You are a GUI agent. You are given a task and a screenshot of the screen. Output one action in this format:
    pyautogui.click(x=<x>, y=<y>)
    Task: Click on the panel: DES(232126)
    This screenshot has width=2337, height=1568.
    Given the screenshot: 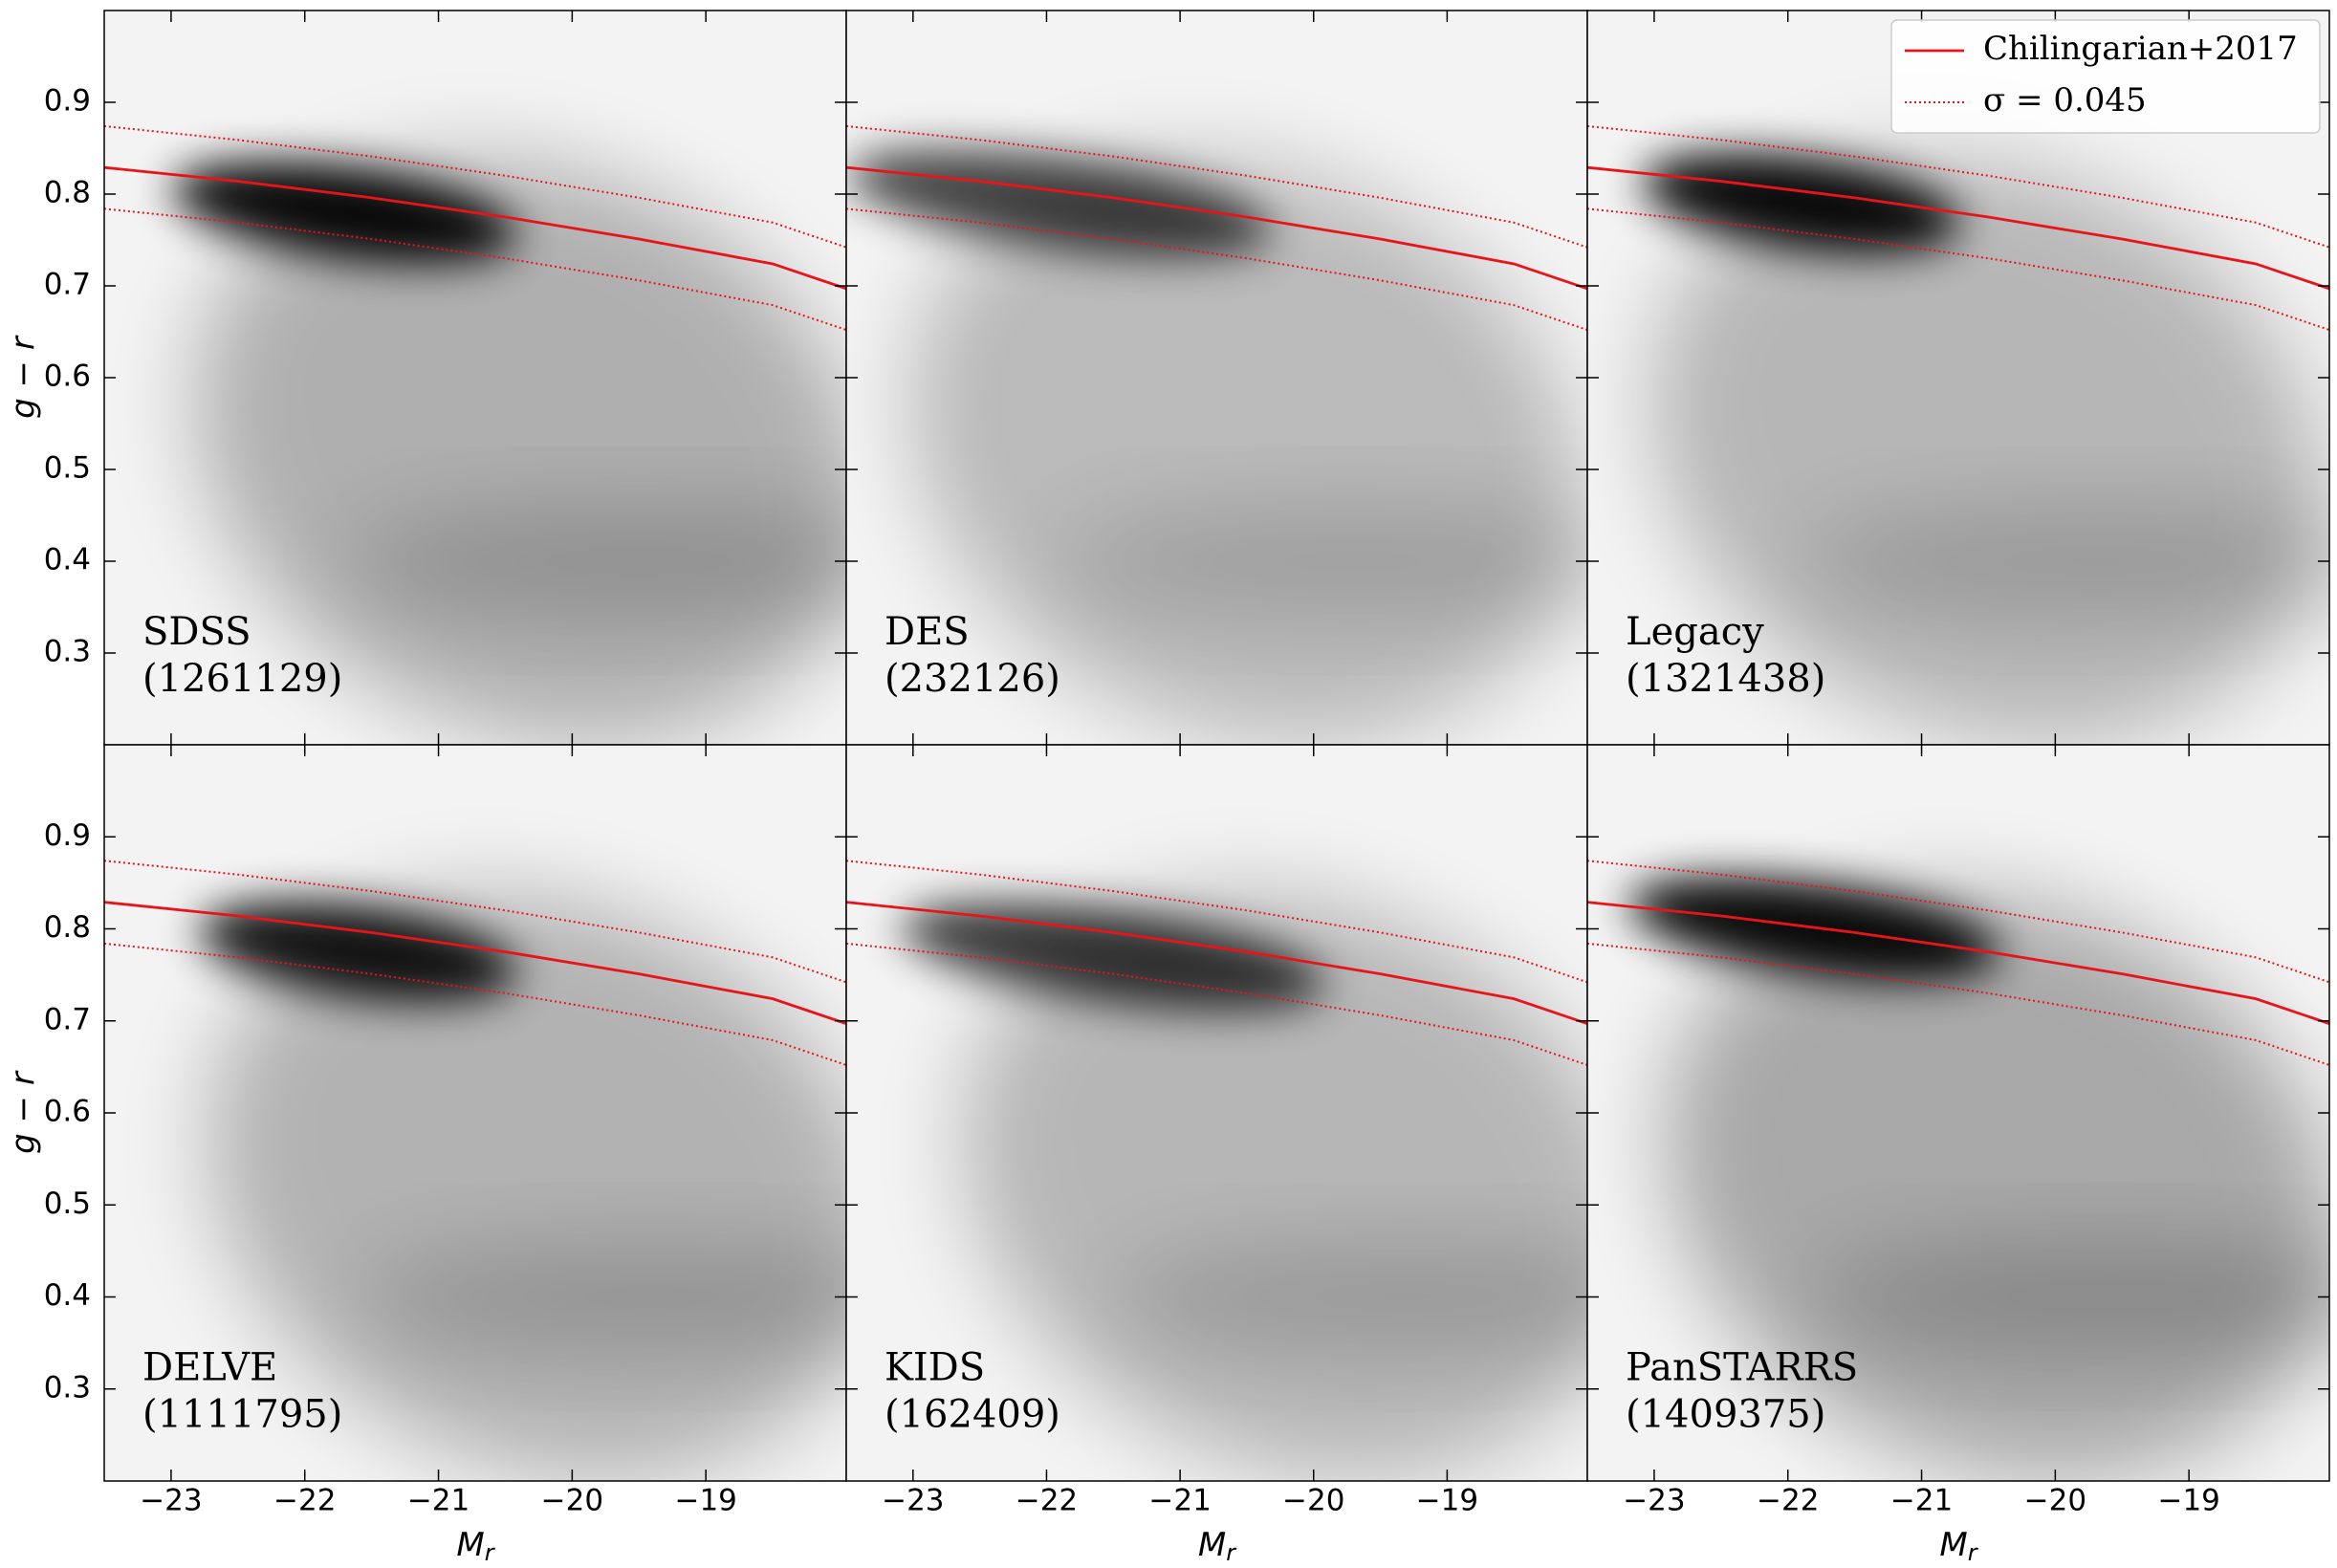 What is the action you would take?
    pyautogui.click(x=1216, y=378)
    